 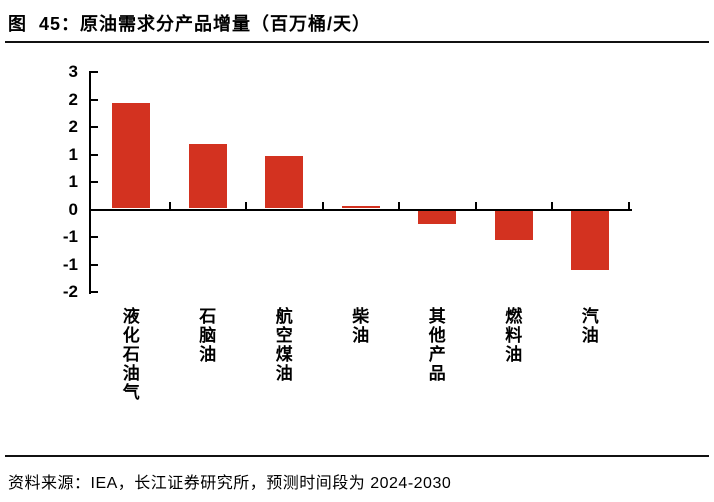 What do you see at coordinates (361, 326) in the screenshot?
I see `x-category-label: 柴油` at bounding box center [361, 326].